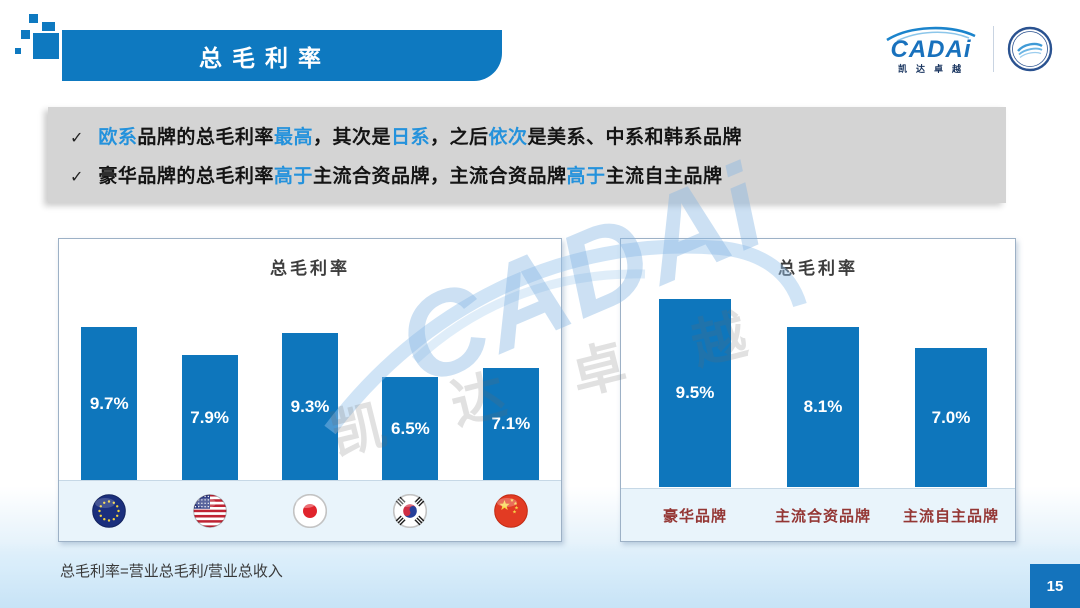 The width and height of the screenshot is (1080, 608). I want to click on cadai-brand-text: CADAi, so click(931, 49).